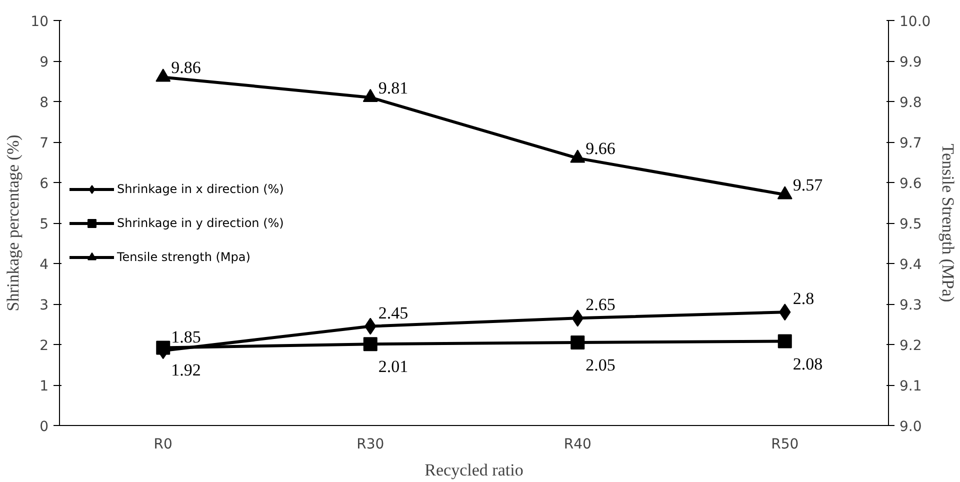 The height and width of the screenshot is (482, 960). What do you see at coordinates (44, 144) in the screenshot?
I see `y-tick-label: 7` at bounding box center [44, 144].